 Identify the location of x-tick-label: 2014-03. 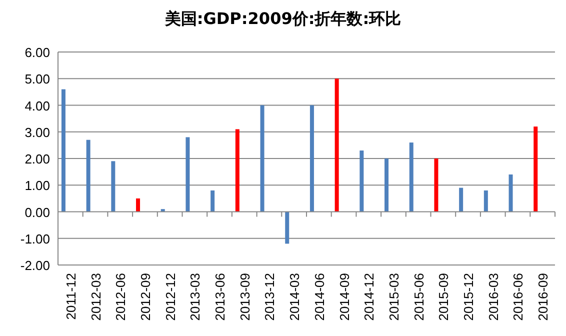
(294, 297).